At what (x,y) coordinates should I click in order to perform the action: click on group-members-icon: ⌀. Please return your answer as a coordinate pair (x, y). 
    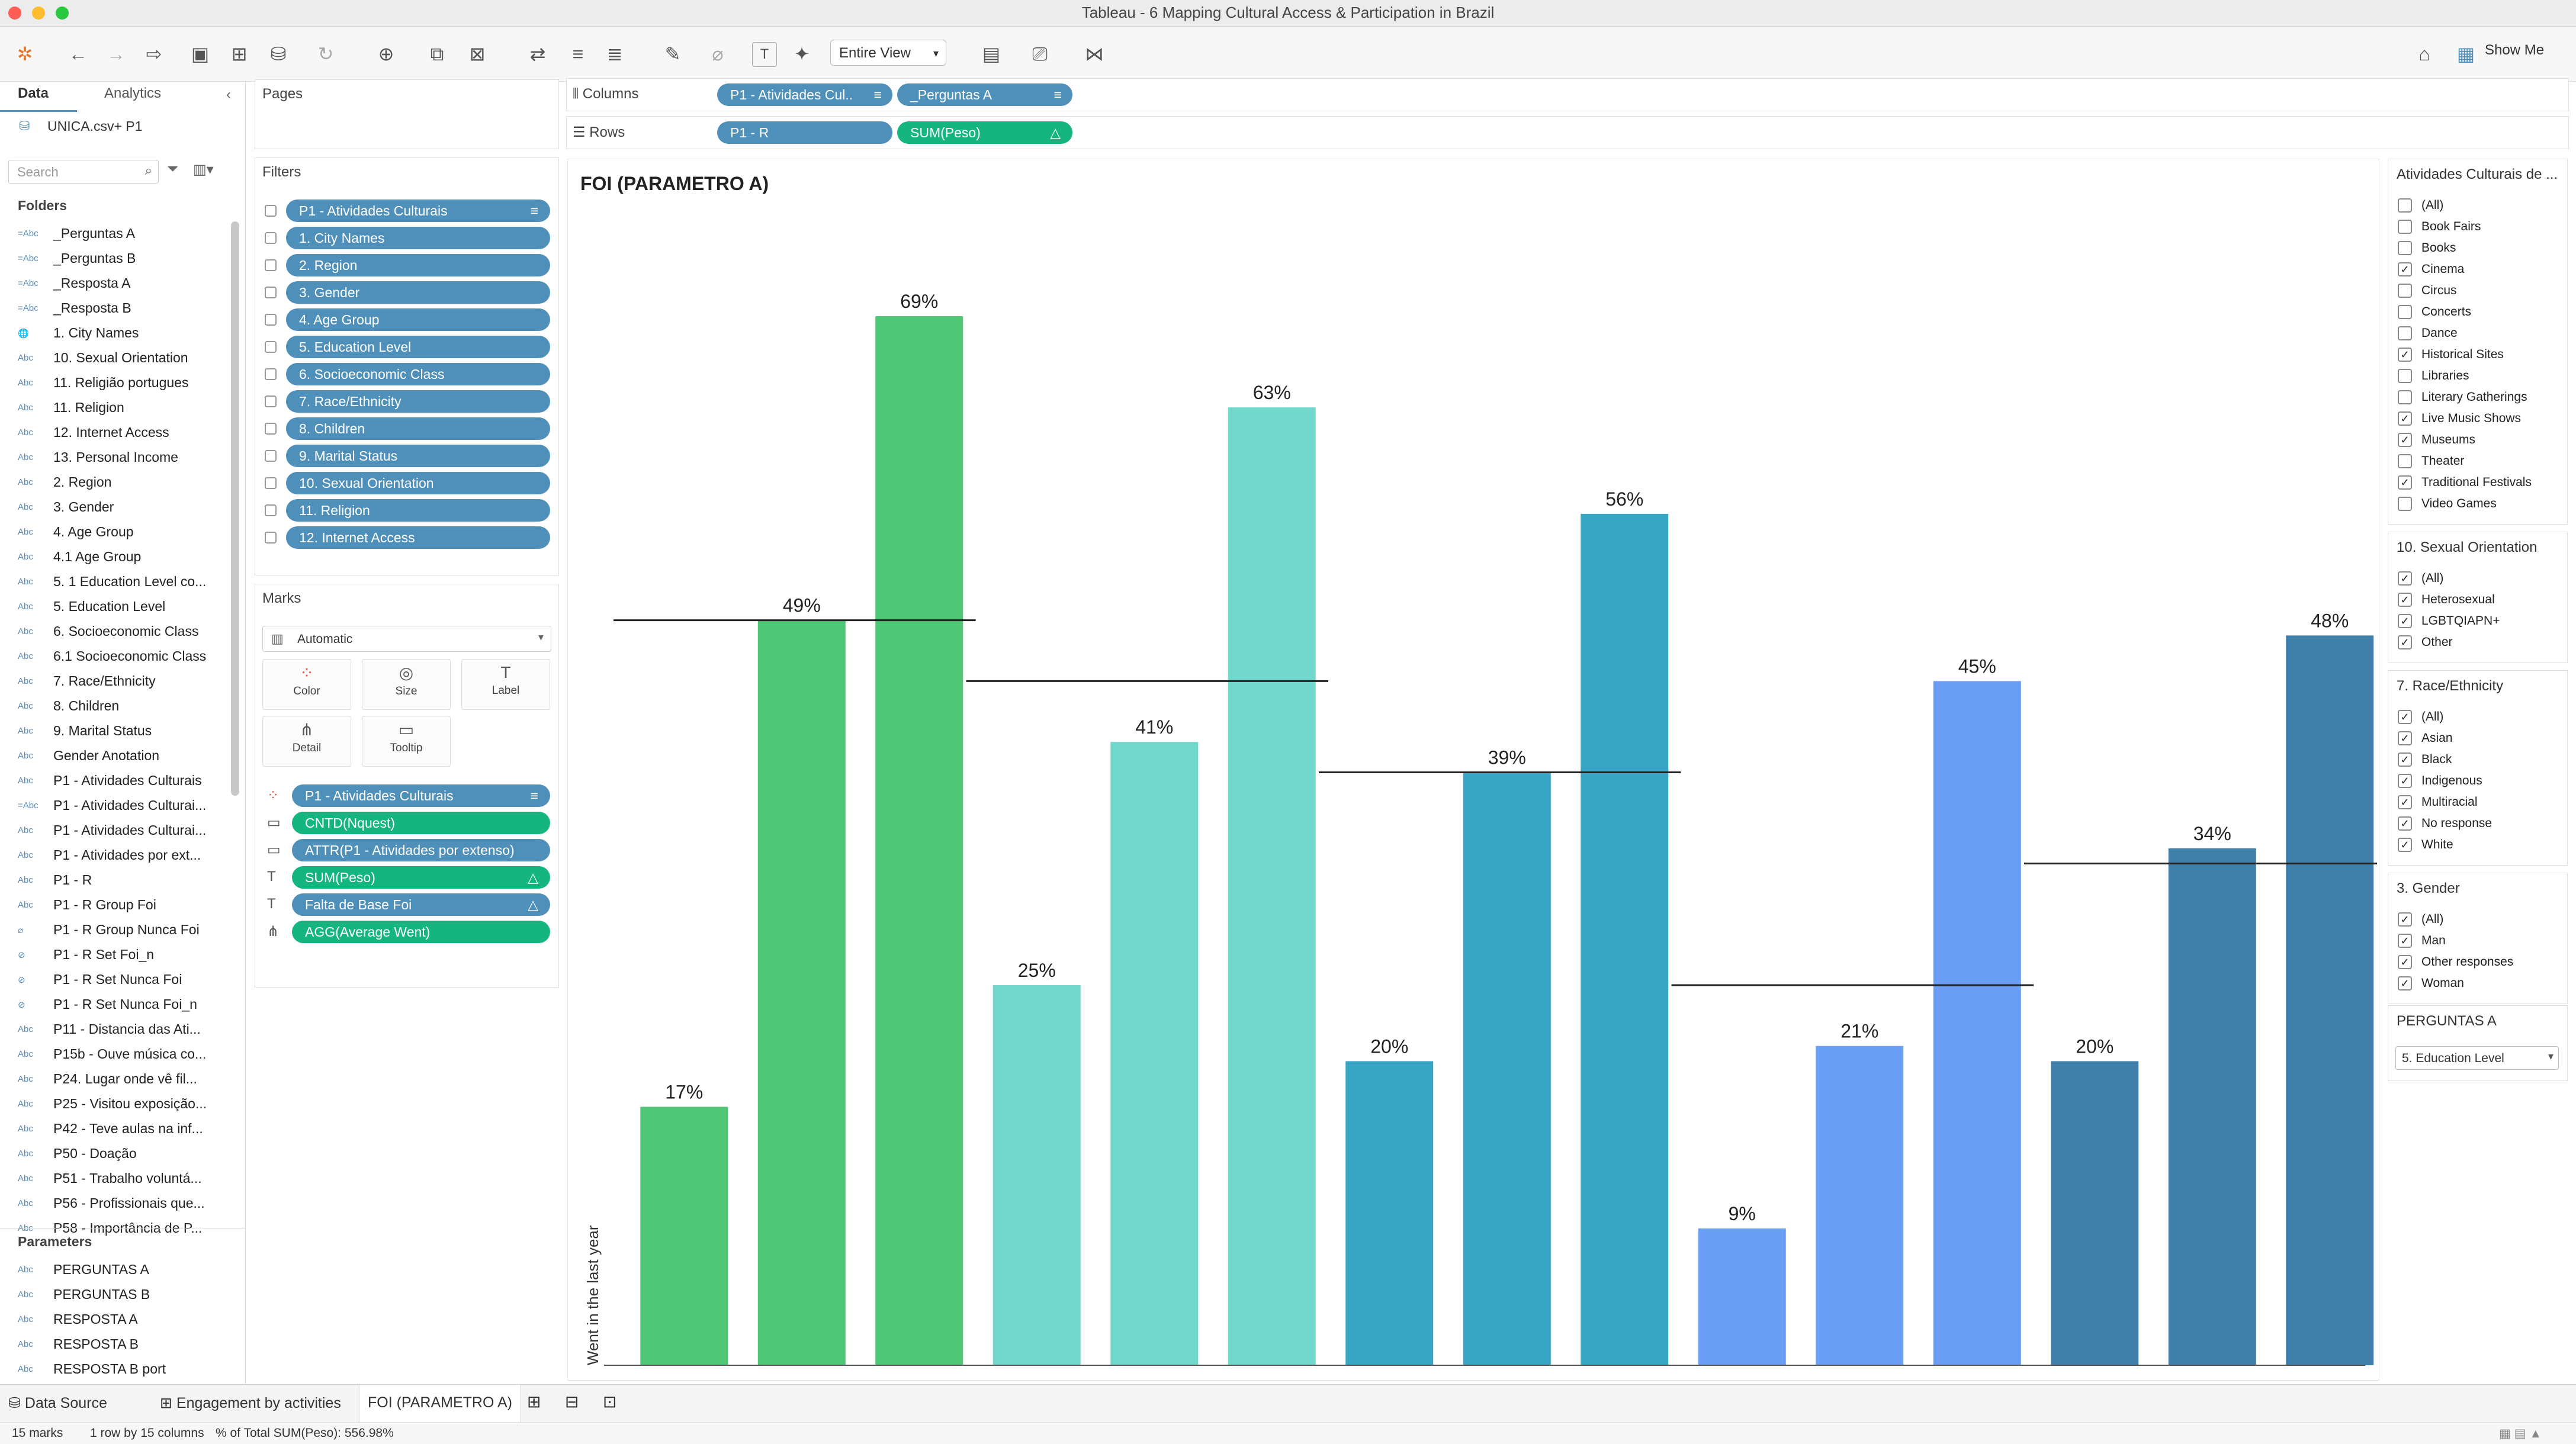
    Looking at the image, I should click on (718, 54).